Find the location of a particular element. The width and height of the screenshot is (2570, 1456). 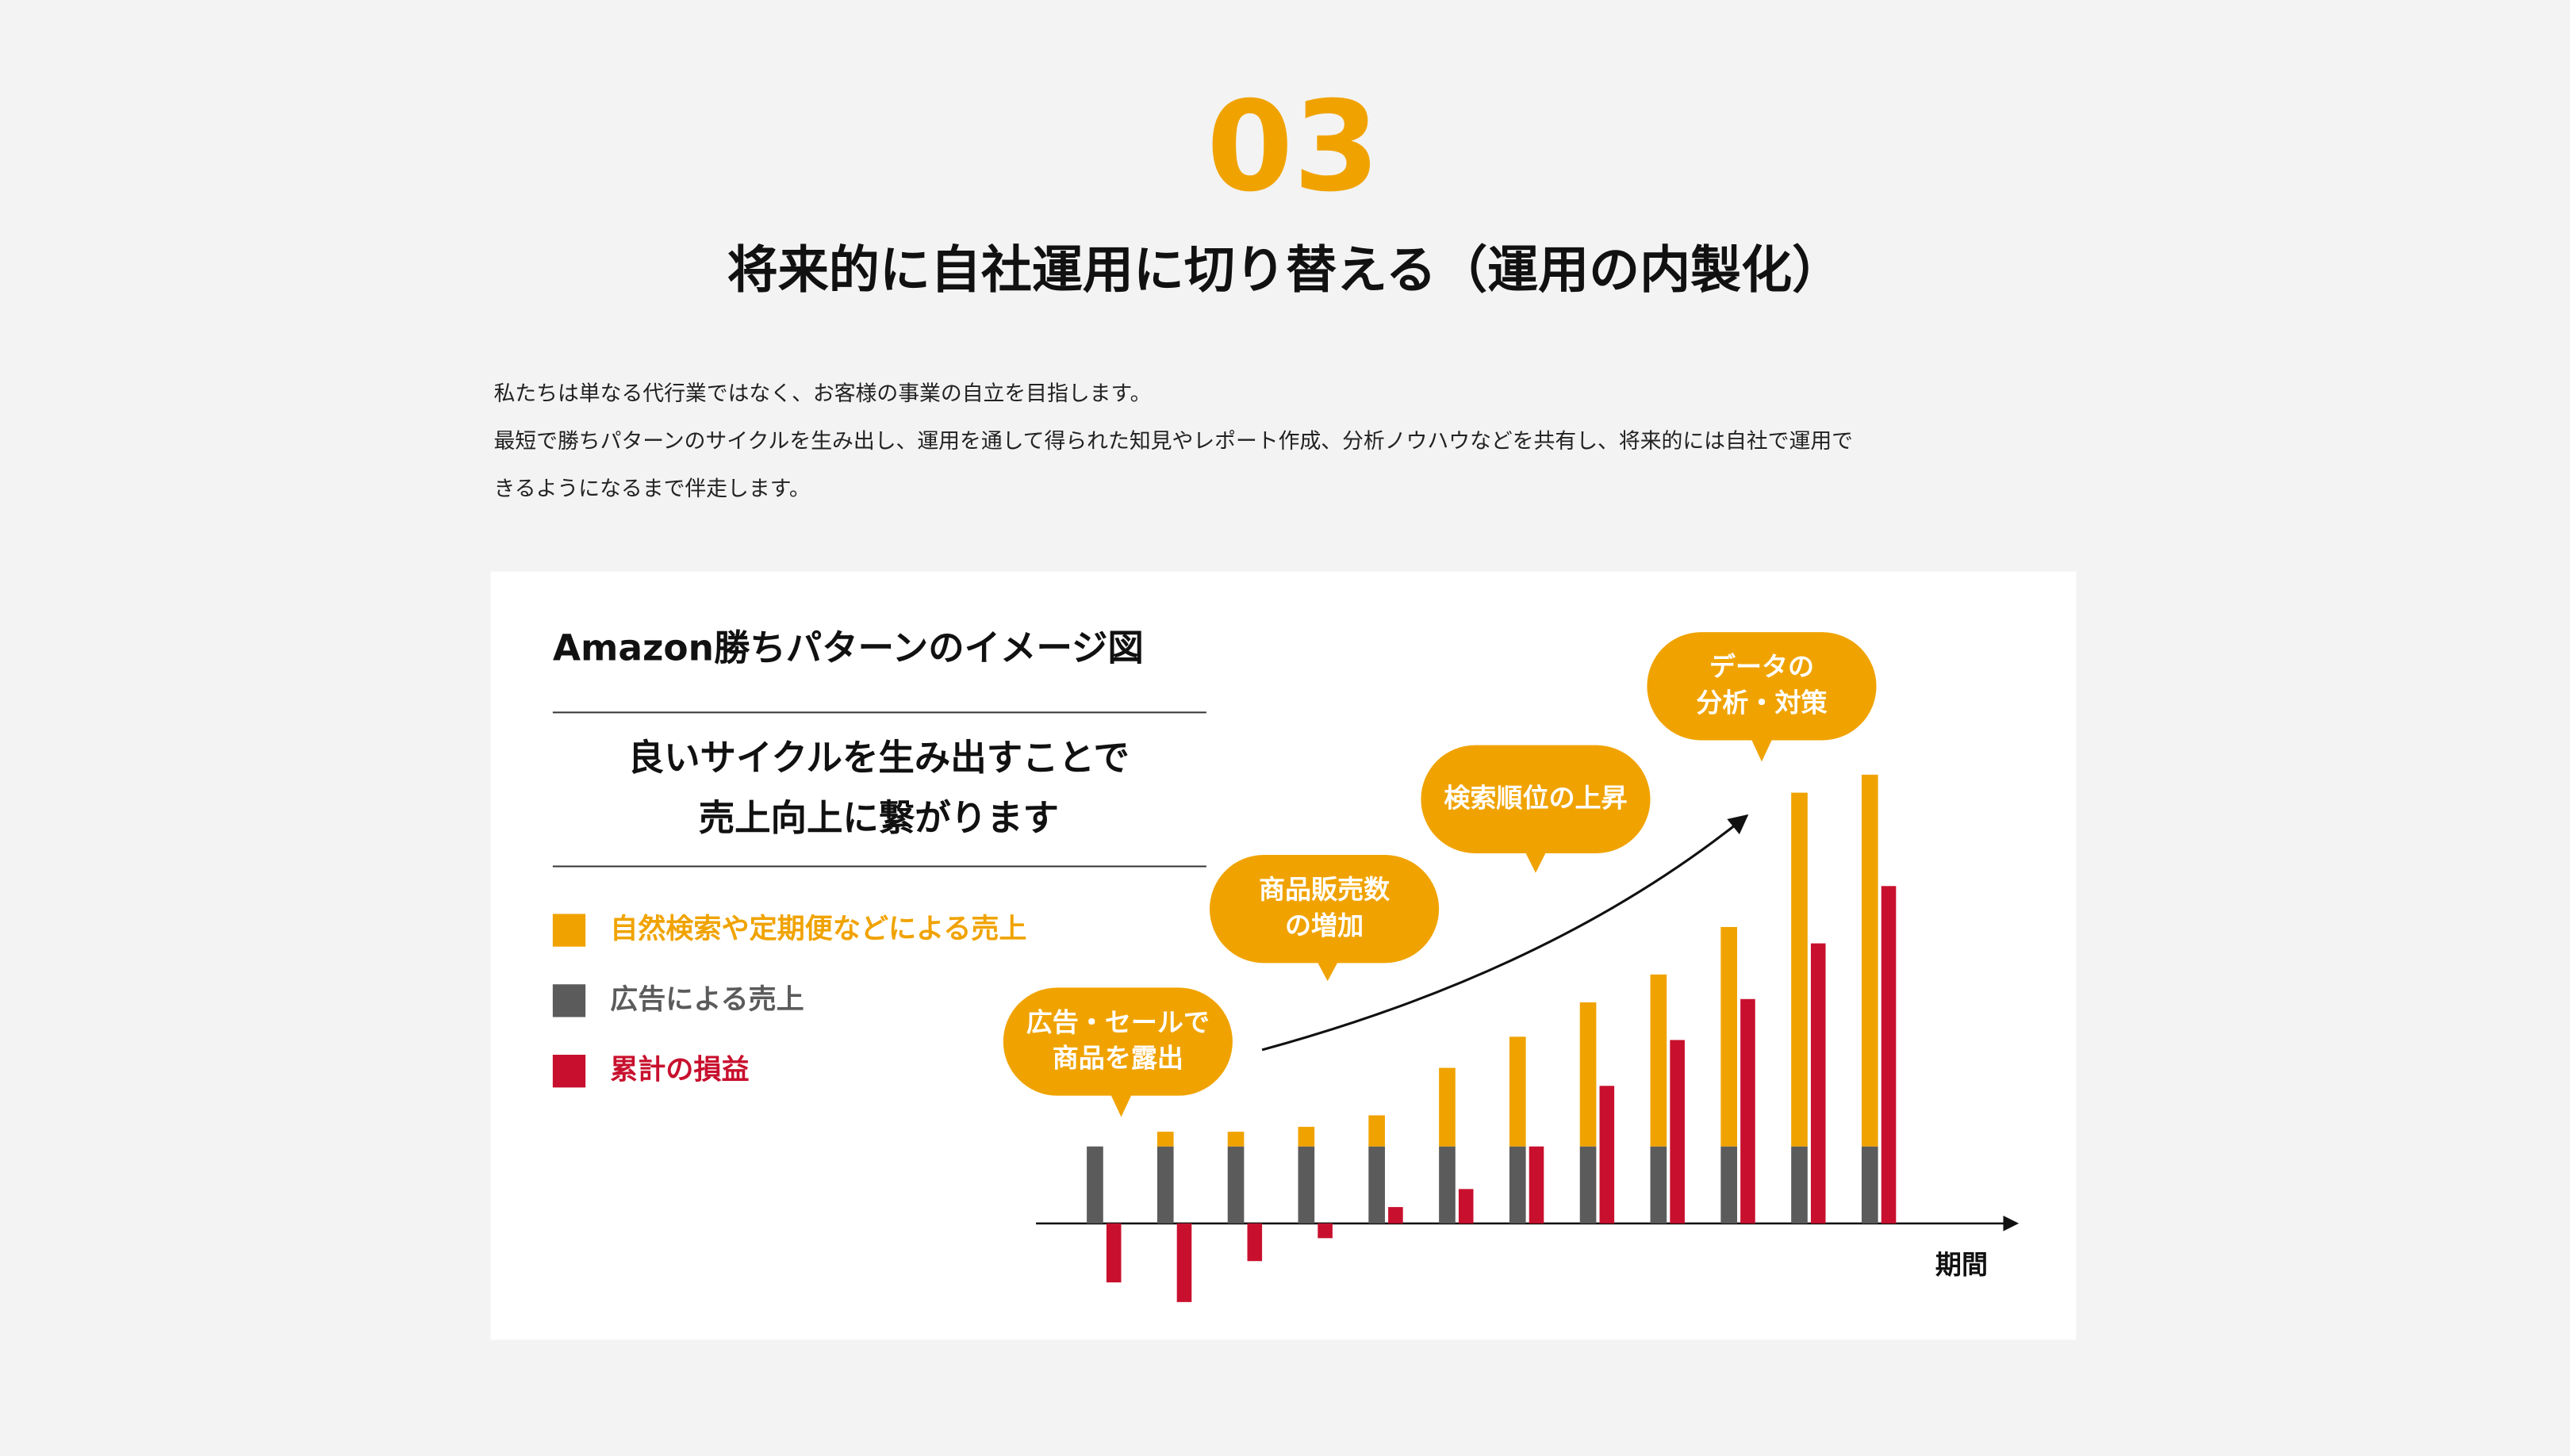

section-title: 将来的に自社運用に切り替える（運用の内製化） is located at coordinates (1285, 270).